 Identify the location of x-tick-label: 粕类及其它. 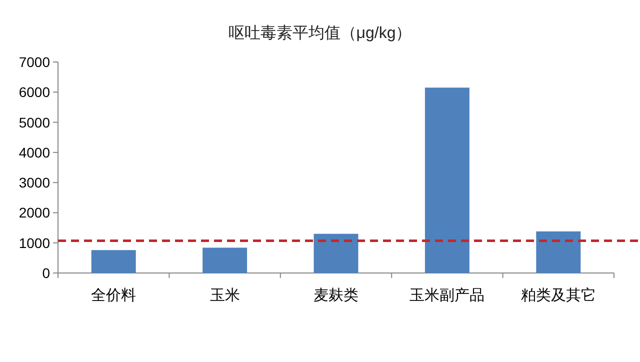
(558, 295).